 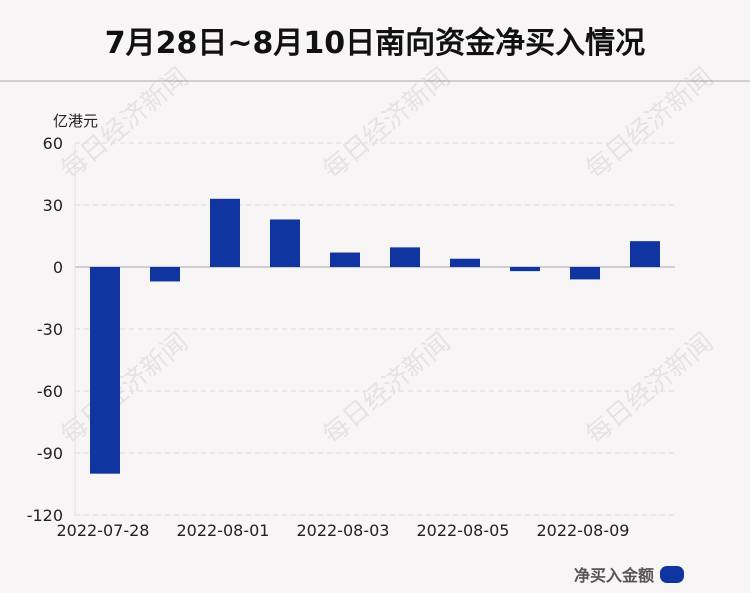 What do you see at coordinates (50, 391) in the screenshot?
I see `y-tick-label: -60` at bounding box center [50, 391].